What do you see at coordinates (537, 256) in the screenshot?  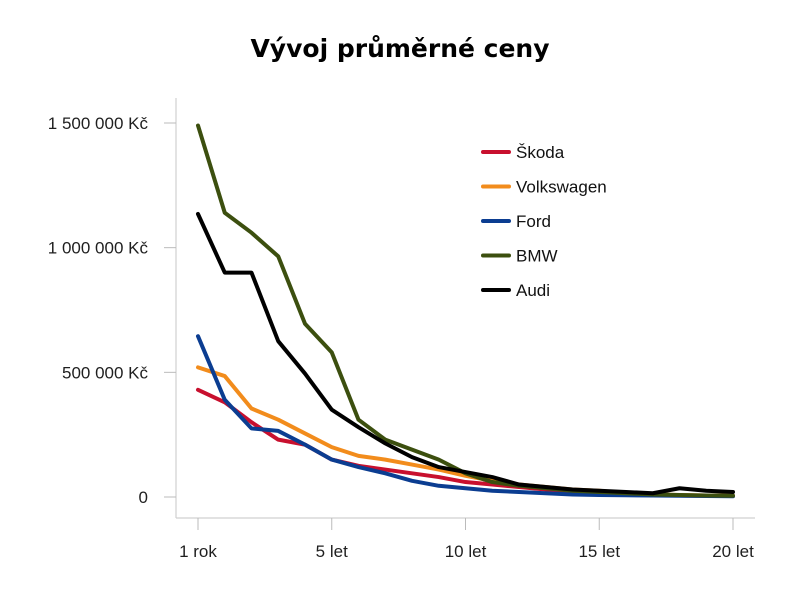 I see `legend-label: BMW` at bounding box center [537, 256].